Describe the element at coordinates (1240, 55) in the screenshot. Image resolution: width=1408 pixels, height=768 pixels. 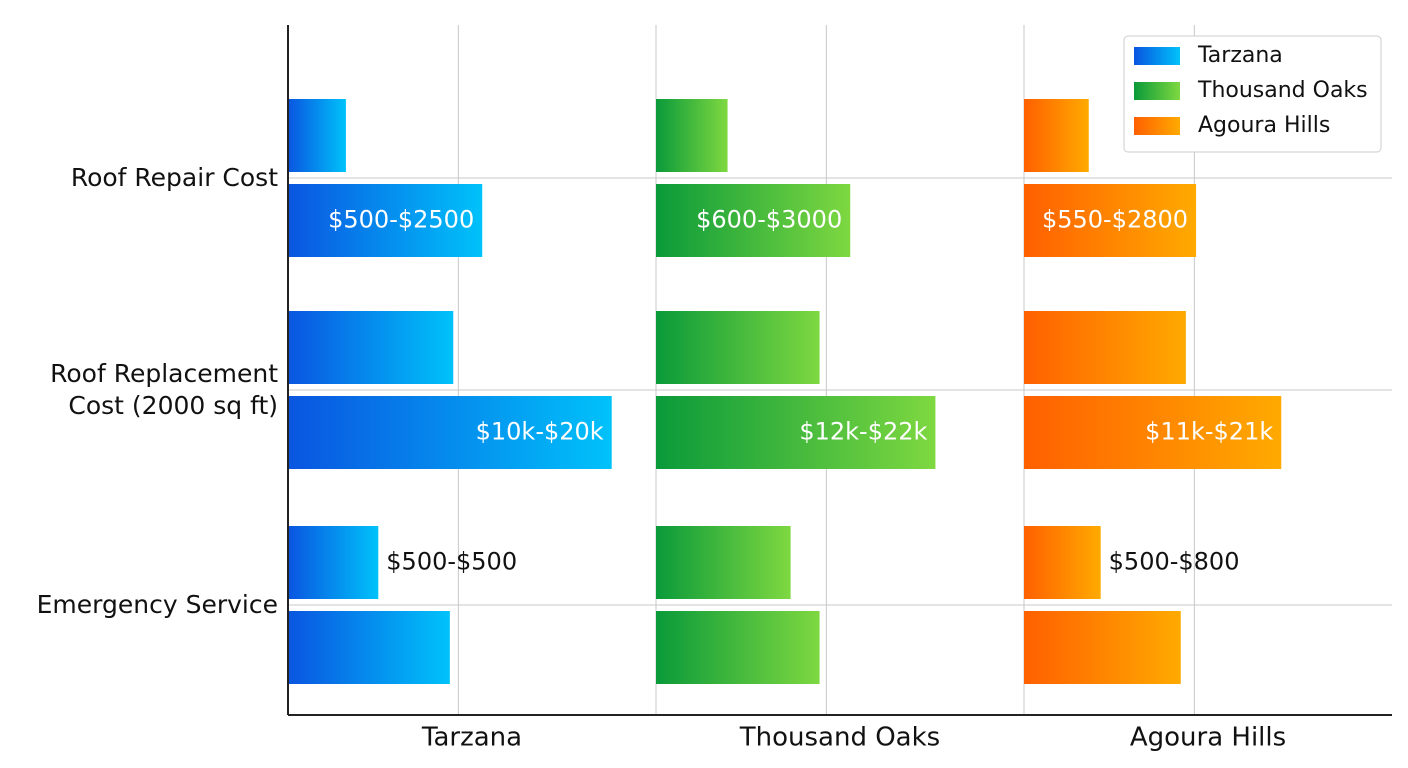
I see `legend-label: Tarzana` at that location.